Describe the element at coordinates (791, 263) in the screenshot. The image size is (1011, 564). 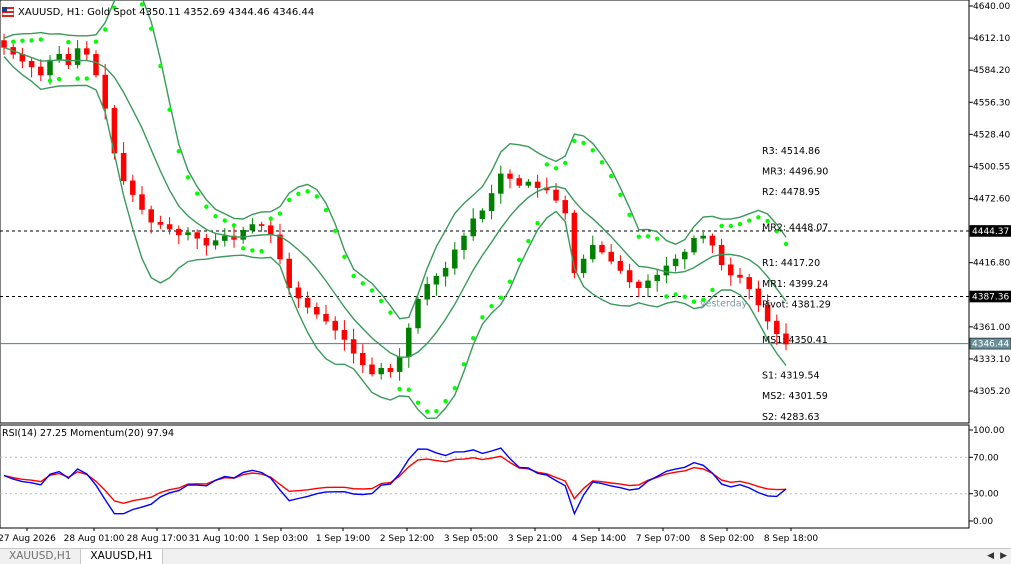
I see `pivot-label: R1: 4417.20` at that location.